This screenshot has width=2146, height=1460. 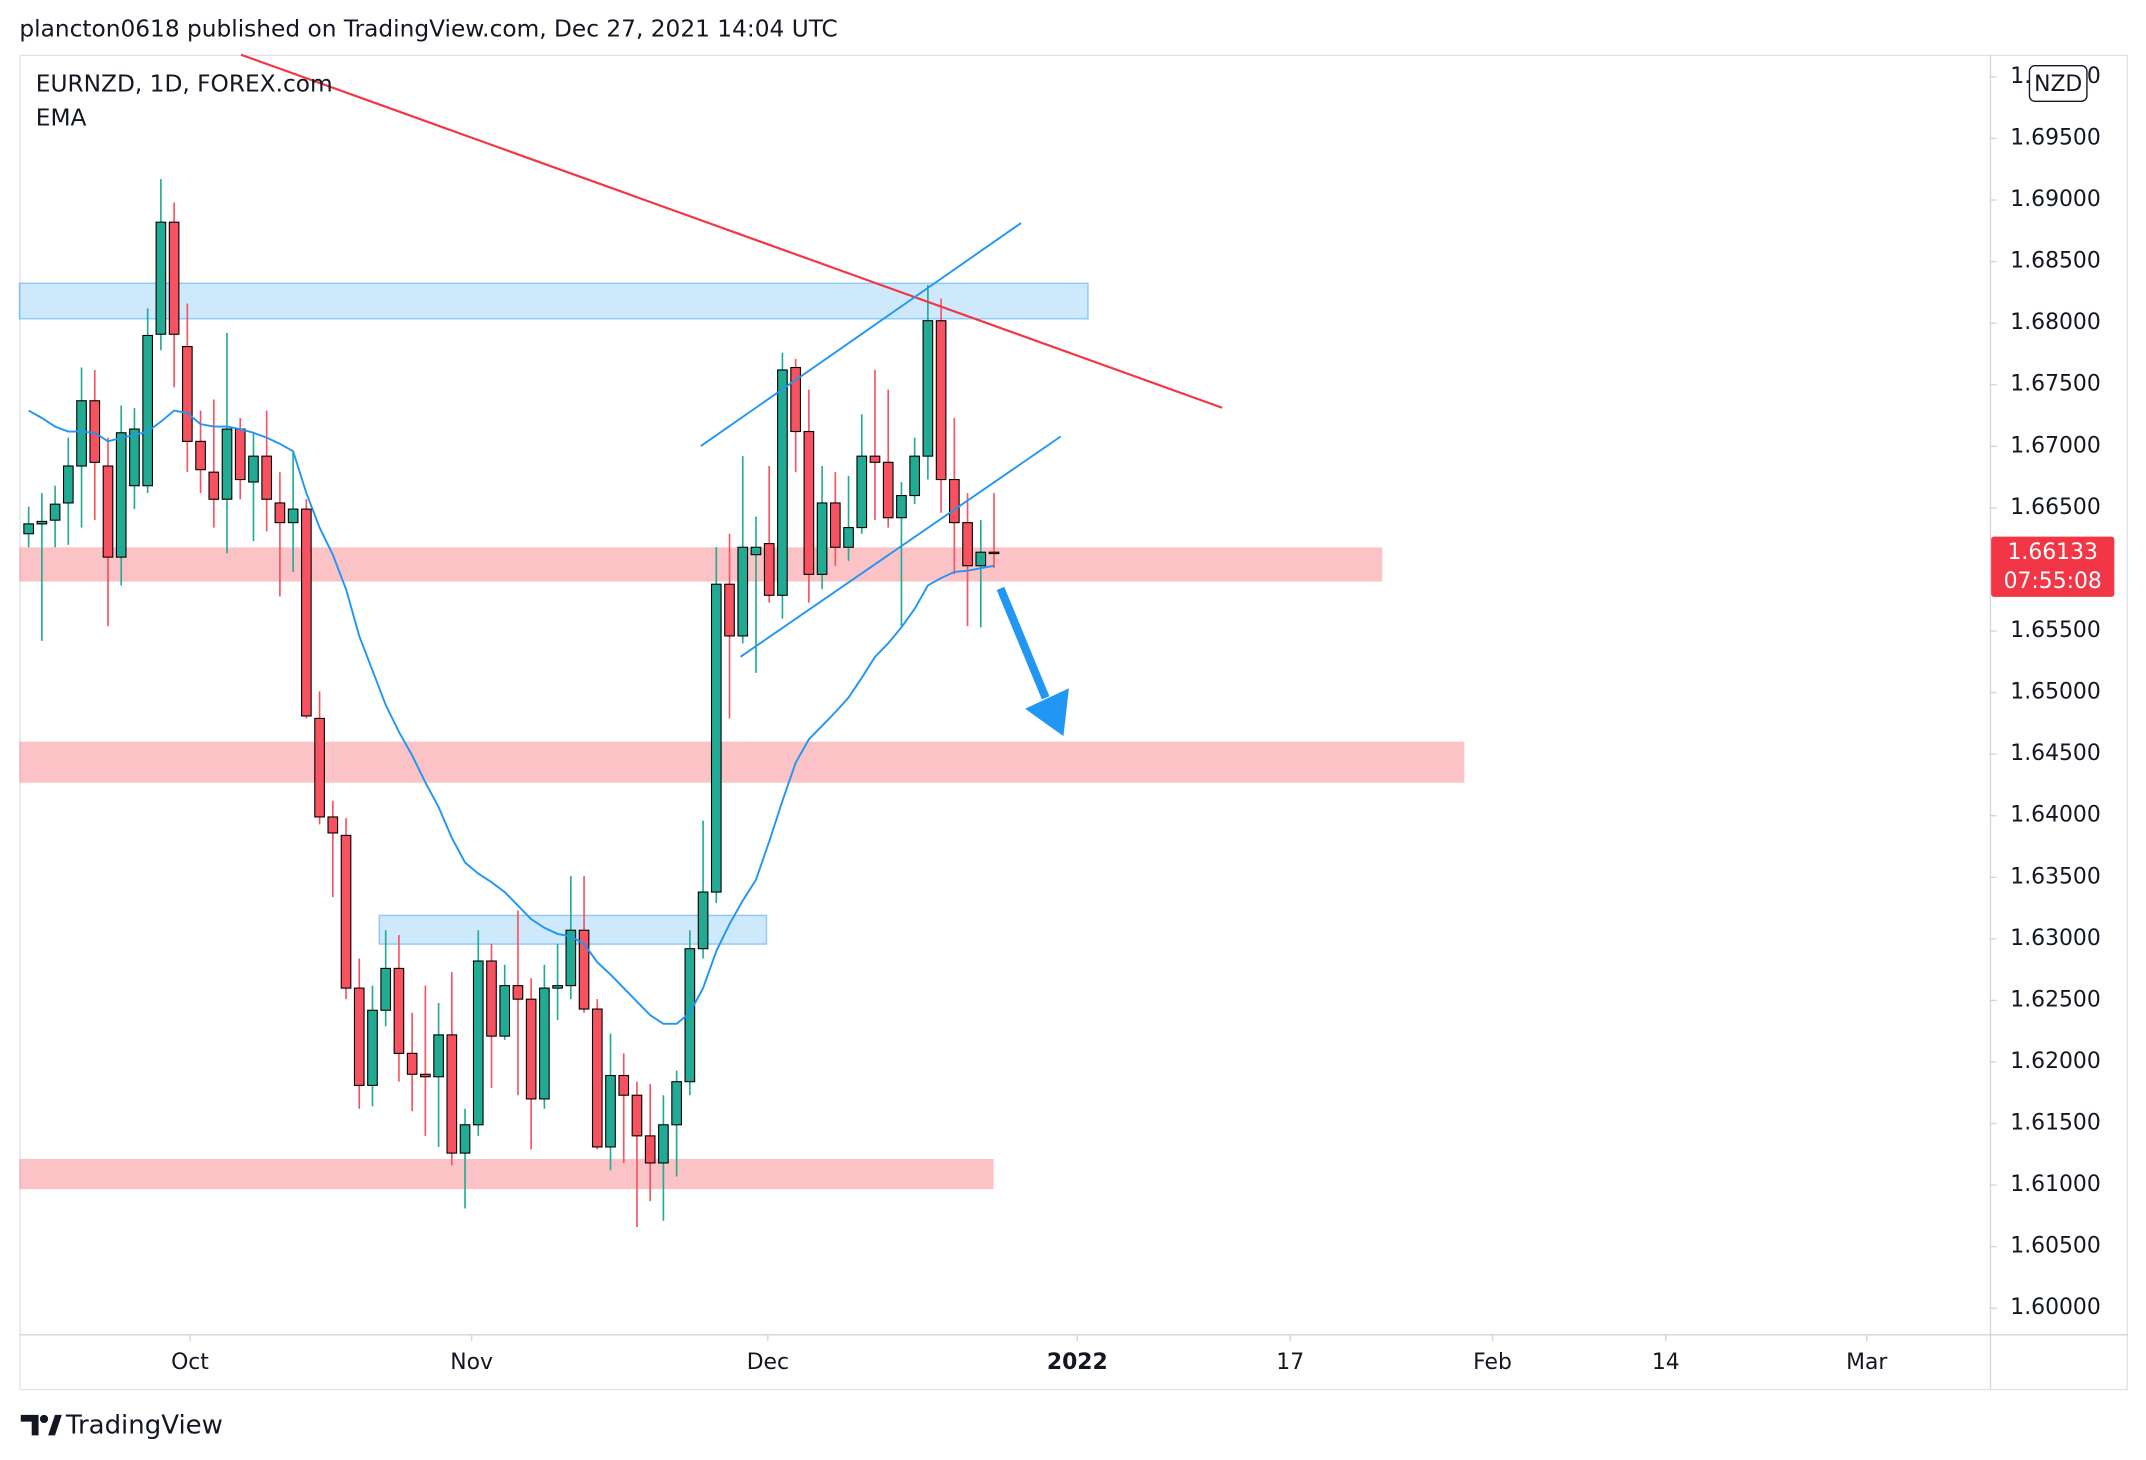 I want to click on y-tick-label: 1.62500, so click(x=2055, y=999).